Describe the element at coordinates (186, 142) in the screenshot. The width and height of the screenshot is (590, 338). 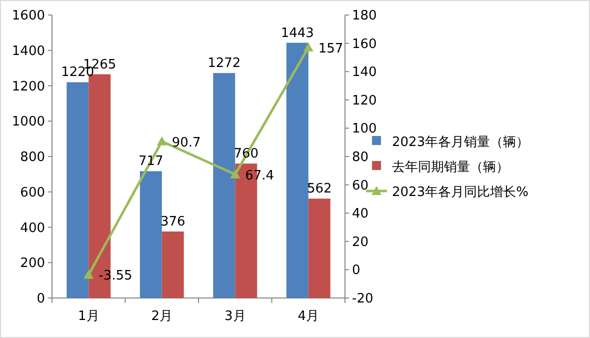
I see `data-label: 90.7` at that location.